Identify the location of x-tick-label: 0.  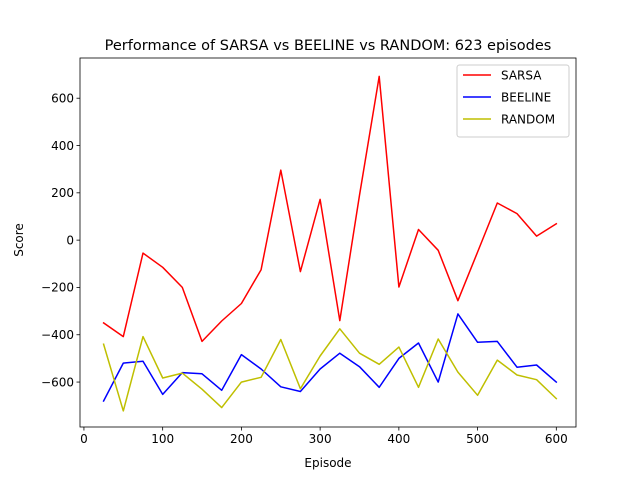
(84, 439).